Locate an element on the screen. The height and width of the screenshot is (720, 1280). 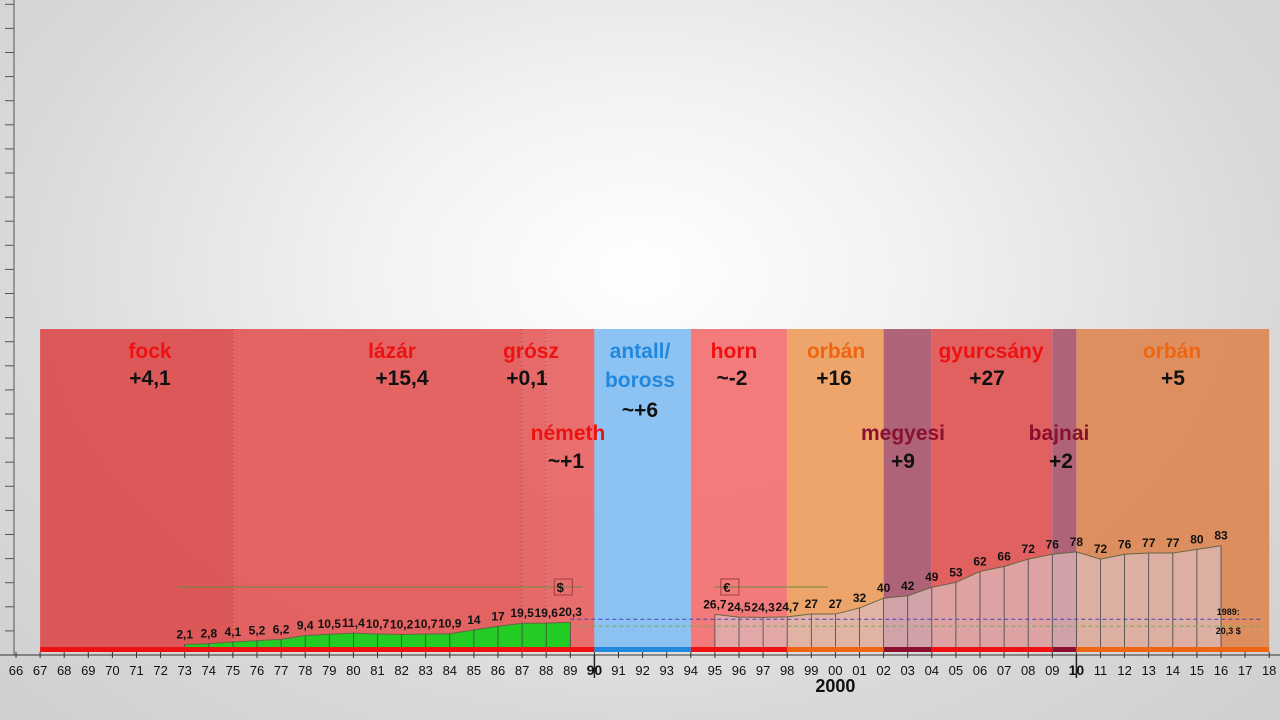
data-label-euro-2011: 72 is located at coordinates (1101, 549).